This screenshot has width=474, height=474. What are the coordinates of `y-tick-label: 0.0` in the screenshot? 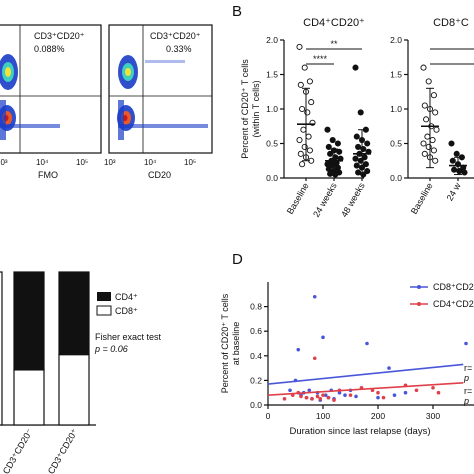 It's located at (396, 178).